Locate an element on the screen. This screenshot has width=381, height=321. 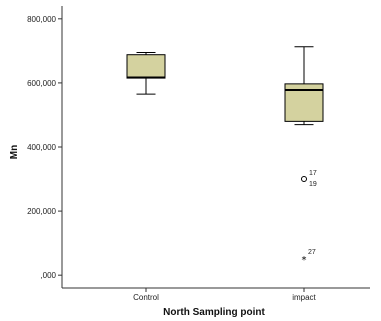
box-group: 17 19 *27 is located at coordinates (304, 156).